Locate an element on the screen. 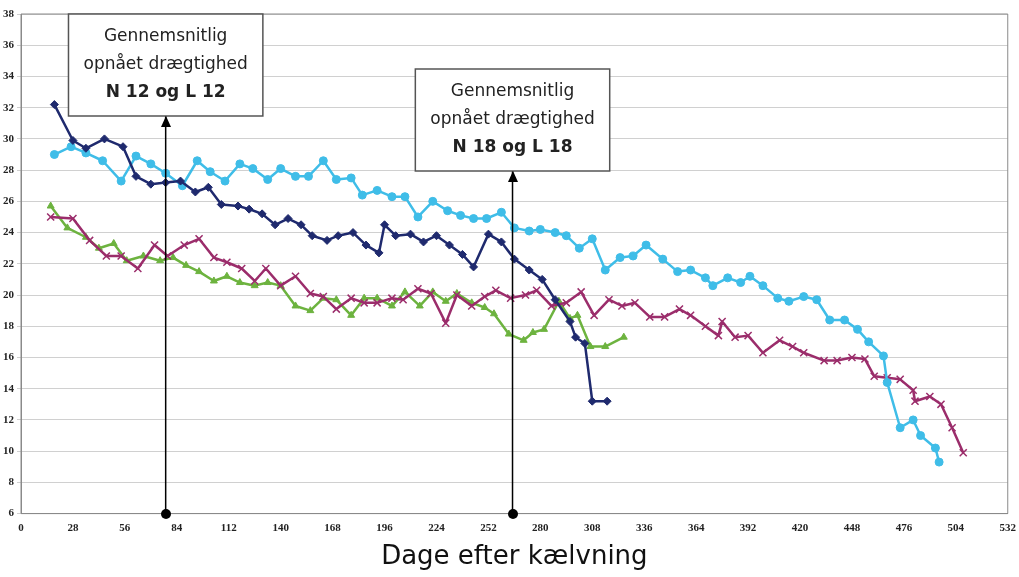  ref-line-label: Gennemsnitlig opnået drægtighed N 12 og L 12 is located at coordinates (165, 63).